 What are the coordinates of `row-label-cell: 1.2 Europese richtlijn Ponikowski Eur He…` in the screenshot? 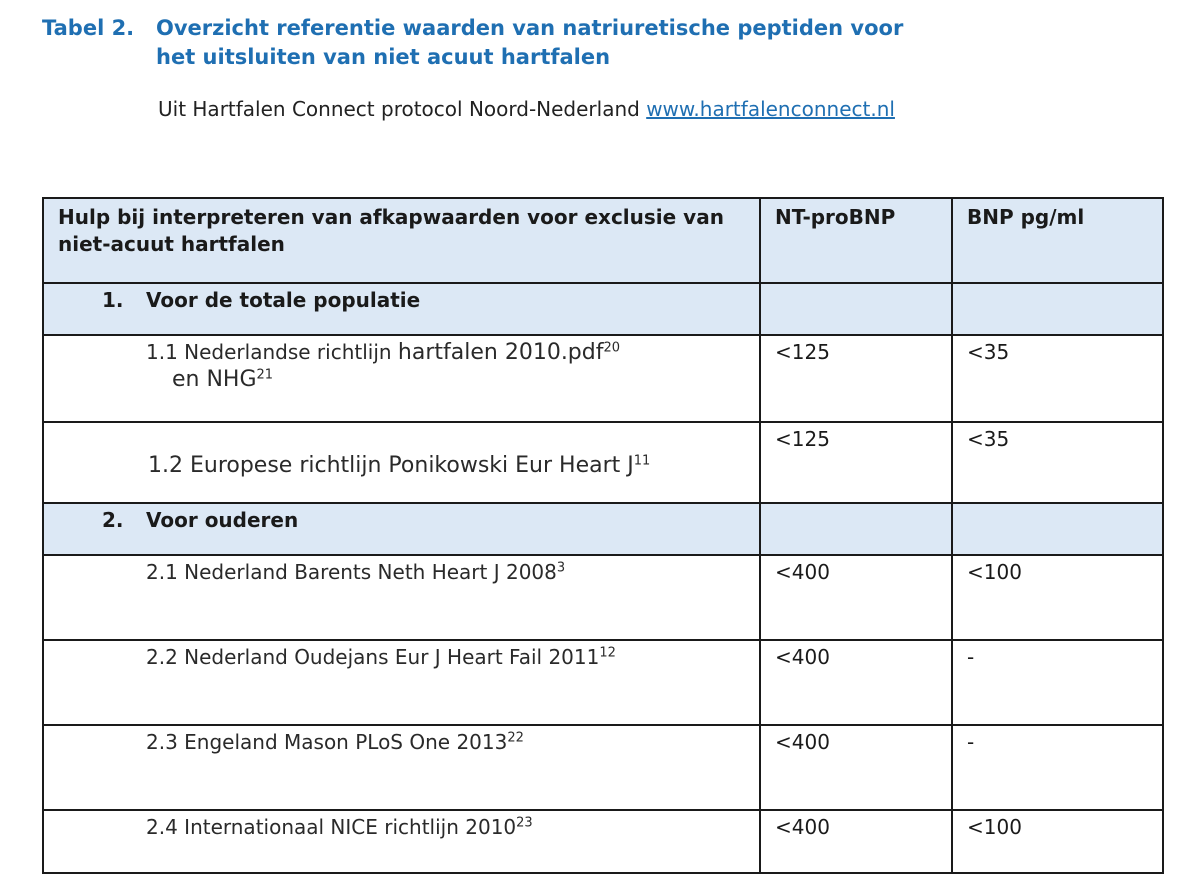 It's located at (401, 462).